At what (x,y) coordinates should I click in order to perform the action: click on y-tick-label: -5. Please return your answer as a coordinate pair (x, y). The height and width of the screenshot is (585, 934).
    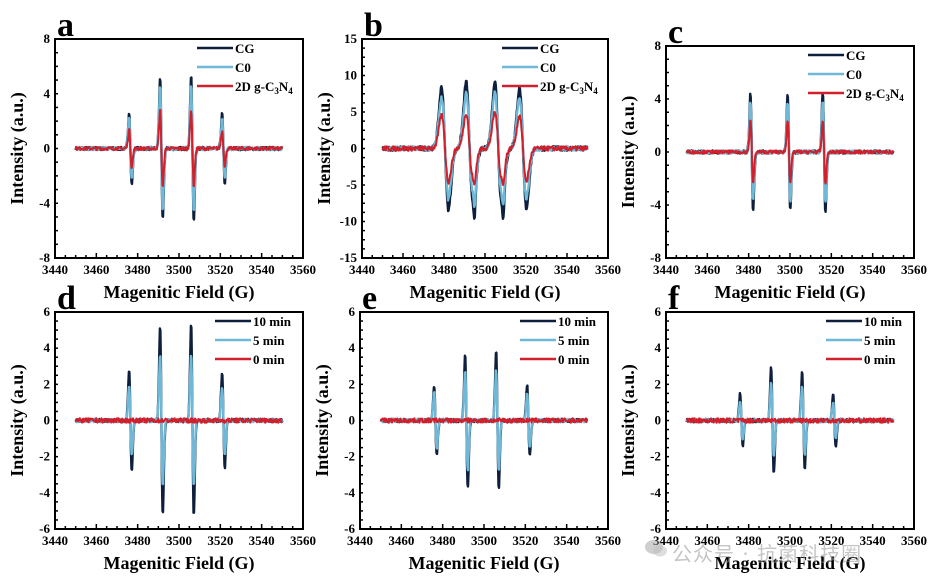
    Looking at the image, I should click on (351, 184).